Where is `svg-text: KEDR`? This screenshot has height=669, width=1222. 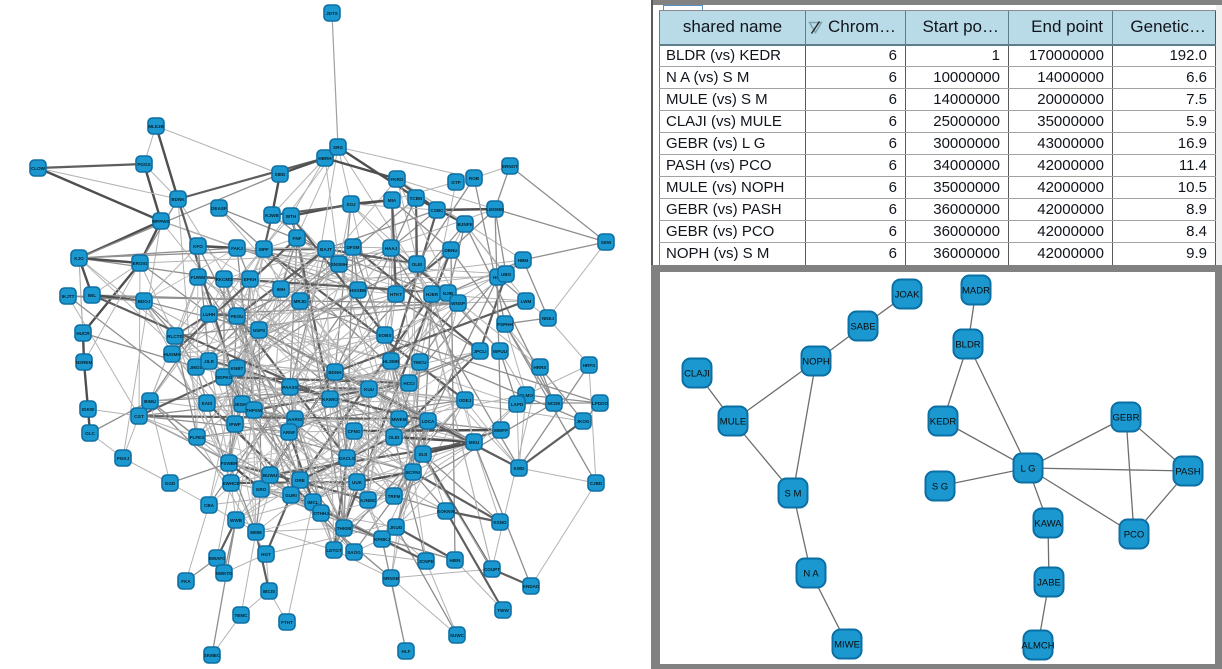
svg-text: KEDR is located at coordinates (943, 421).